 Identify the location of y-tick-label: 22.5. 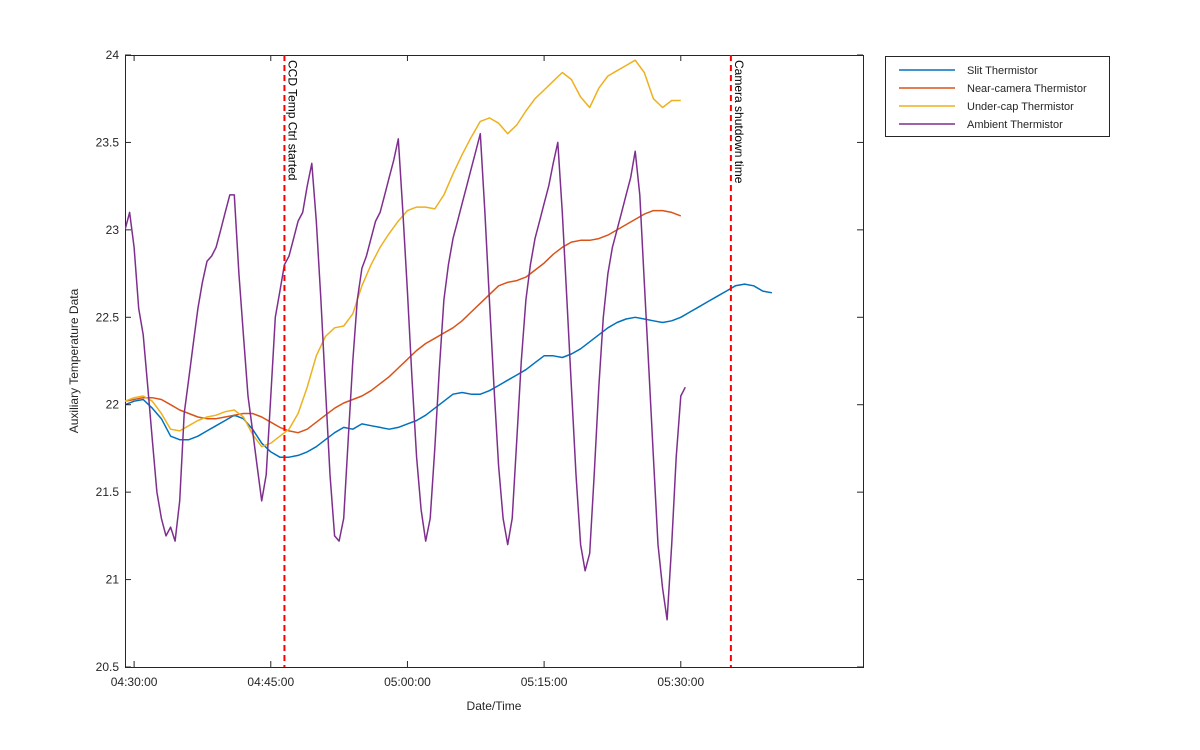
(108, 317).